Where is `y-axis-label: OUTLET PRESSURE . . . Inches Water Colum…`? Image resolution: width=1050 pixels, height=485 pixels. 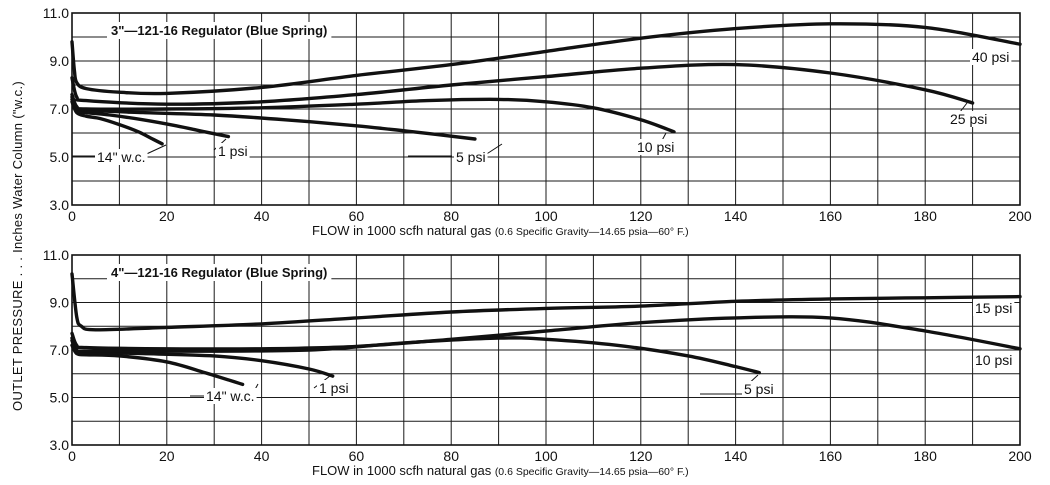 y-axis-label: OUTLET PRESSURE . . . Inches Water Colum… is located at coordinates (17, 246).